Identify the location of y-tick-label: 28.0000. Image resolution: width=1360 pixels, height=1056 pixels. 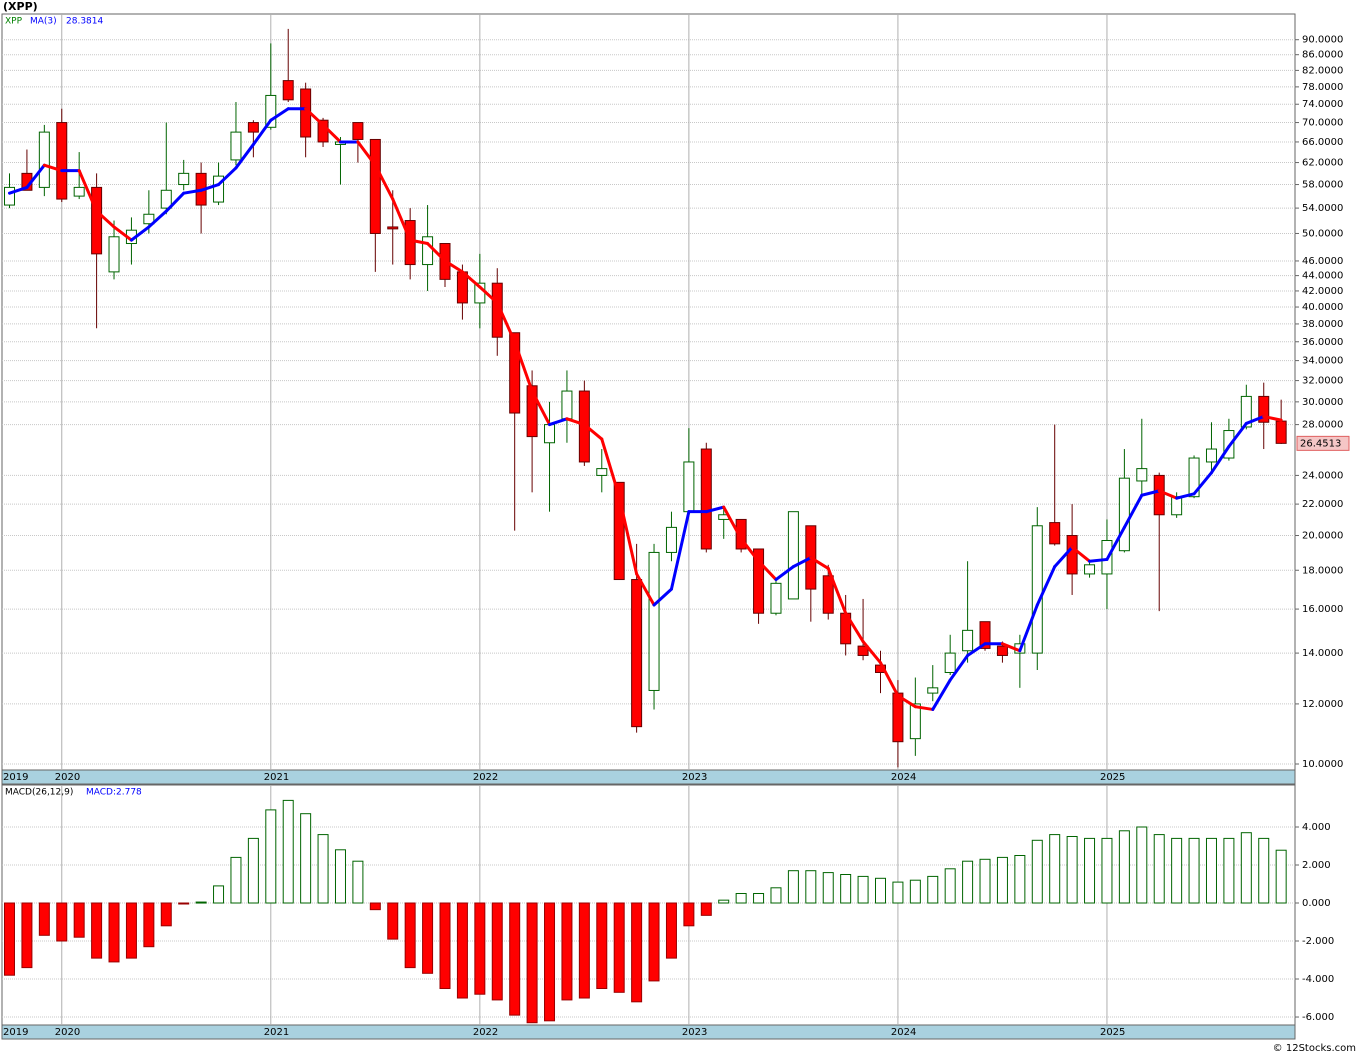
(1322, 425).